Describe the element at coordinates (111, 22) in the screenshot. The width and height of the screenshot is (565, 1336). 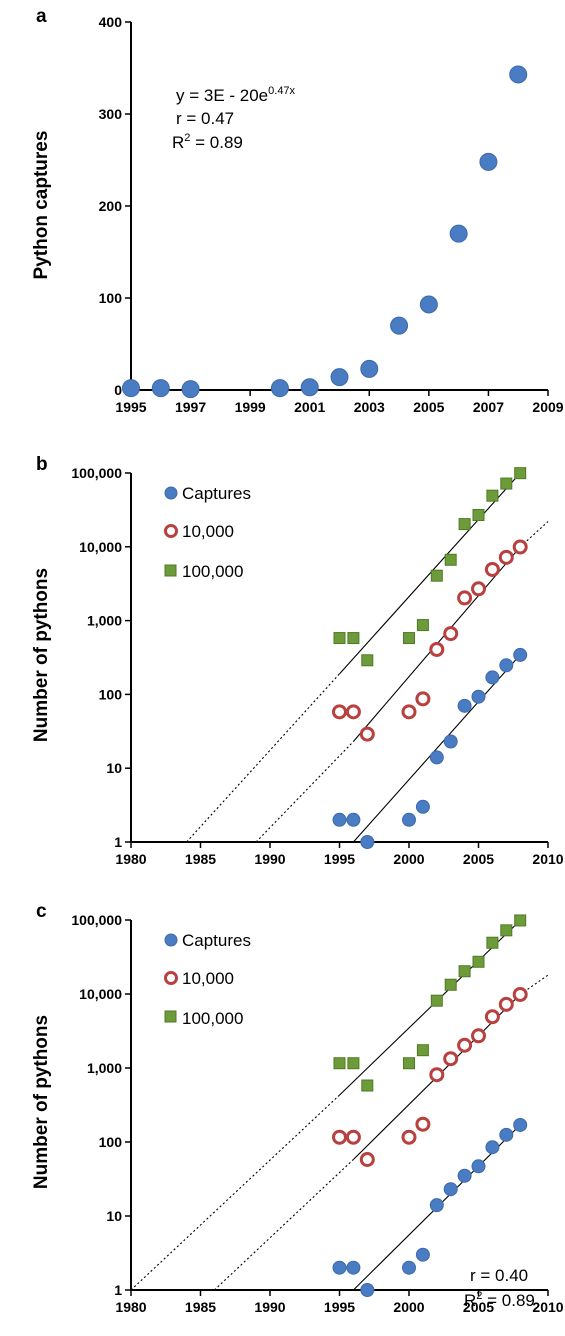
I see `panel-a-ytick-label: 400` at that location.